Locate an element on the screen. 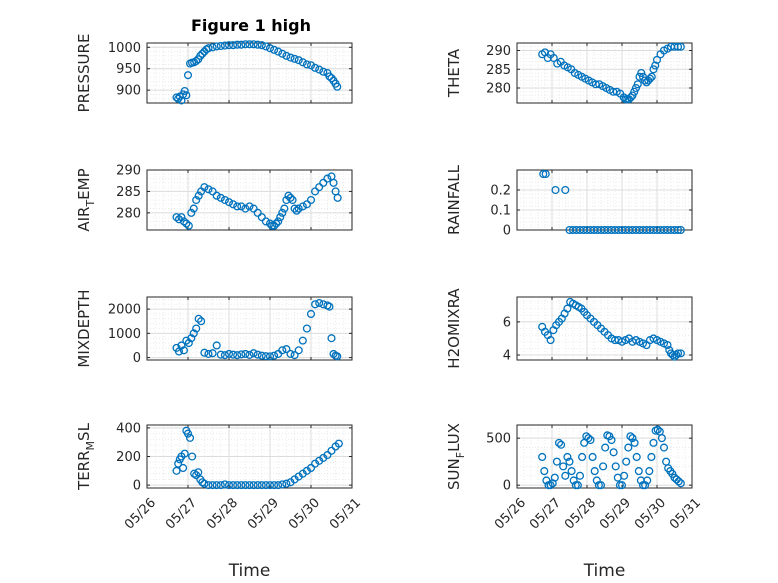 Image resolution: width=778 pixels, height=583 pixels. subplot-1: 900 950 1000 PRESSURE is located at coordinates (214, 73).